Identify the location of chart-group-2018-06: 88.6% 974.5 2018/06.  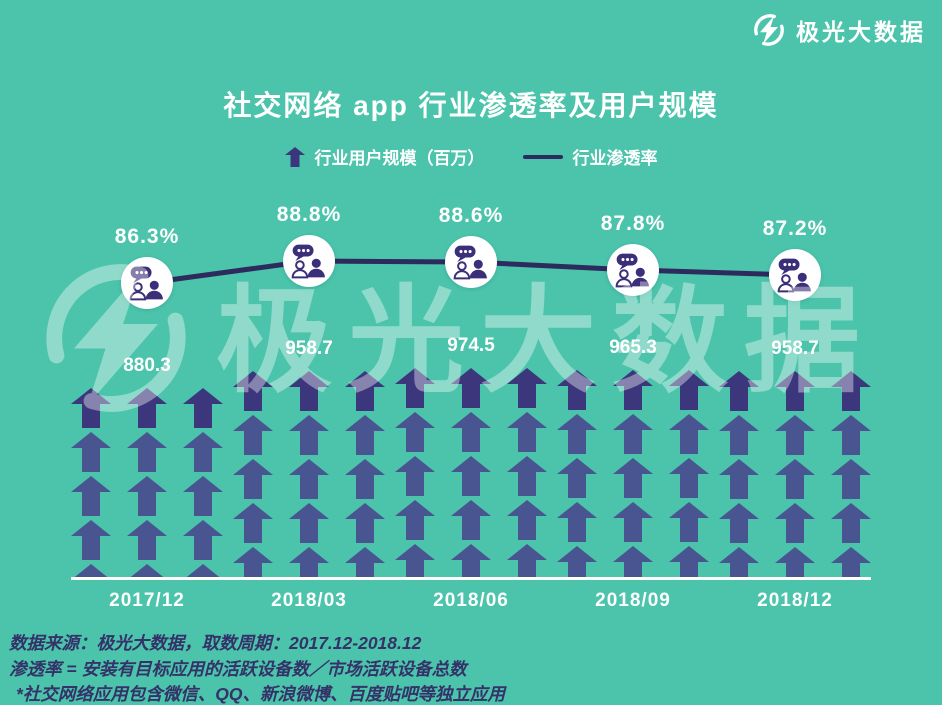
(471, 395).